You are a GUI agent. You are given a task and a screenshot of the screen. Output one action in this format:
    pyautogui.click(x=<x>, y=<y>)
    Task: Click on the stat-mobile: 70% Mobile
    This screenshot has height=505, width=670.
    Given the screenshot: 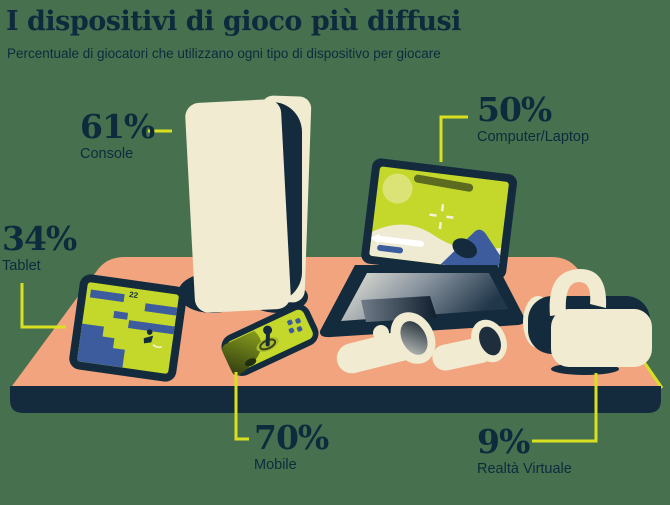 What is the action you would take?
    pyautogui.click(x=291, y=445)
    